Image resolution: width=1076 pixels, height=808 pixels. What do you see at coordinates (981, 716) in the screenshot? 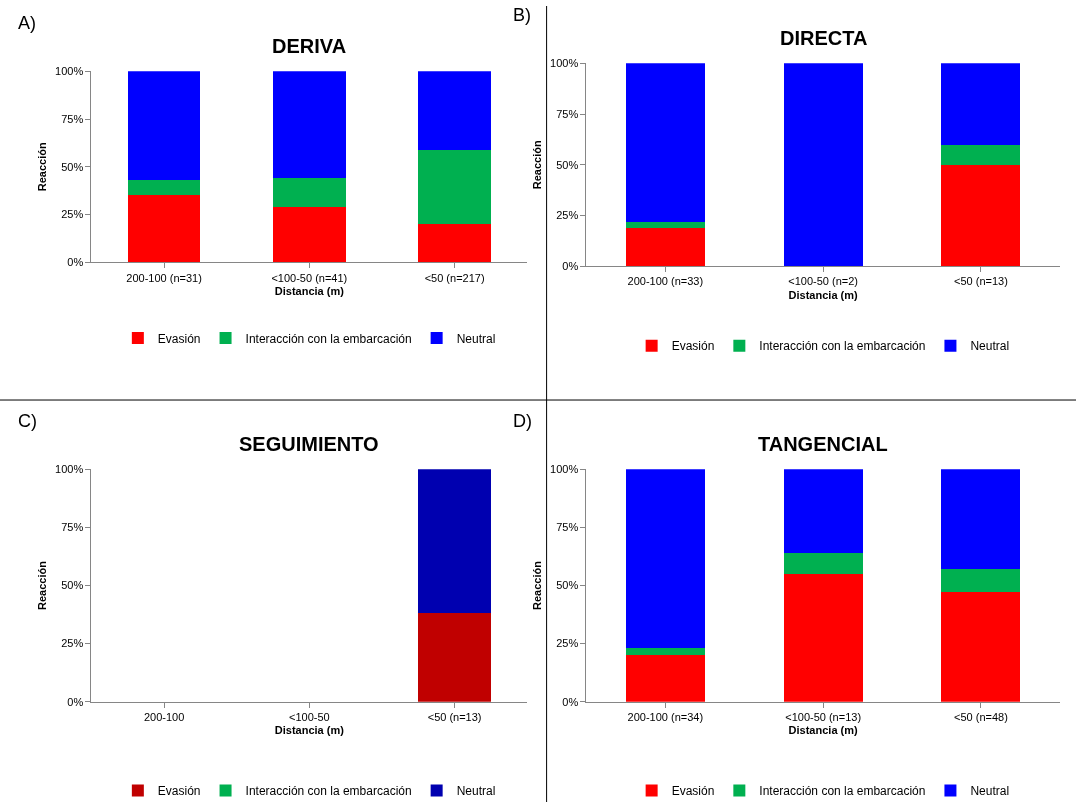
I see `x-tick-label: <50 (n=48)` at bounding box center [981, 716].